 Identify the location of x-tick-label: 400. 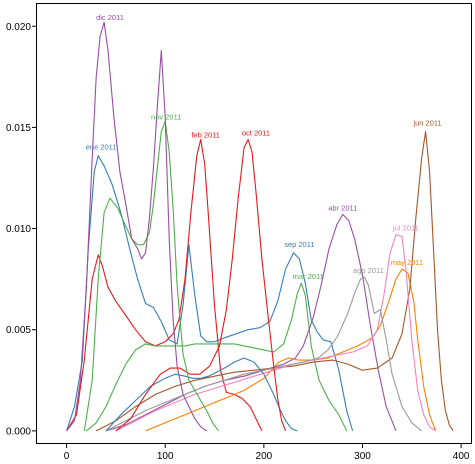
(461, 456).